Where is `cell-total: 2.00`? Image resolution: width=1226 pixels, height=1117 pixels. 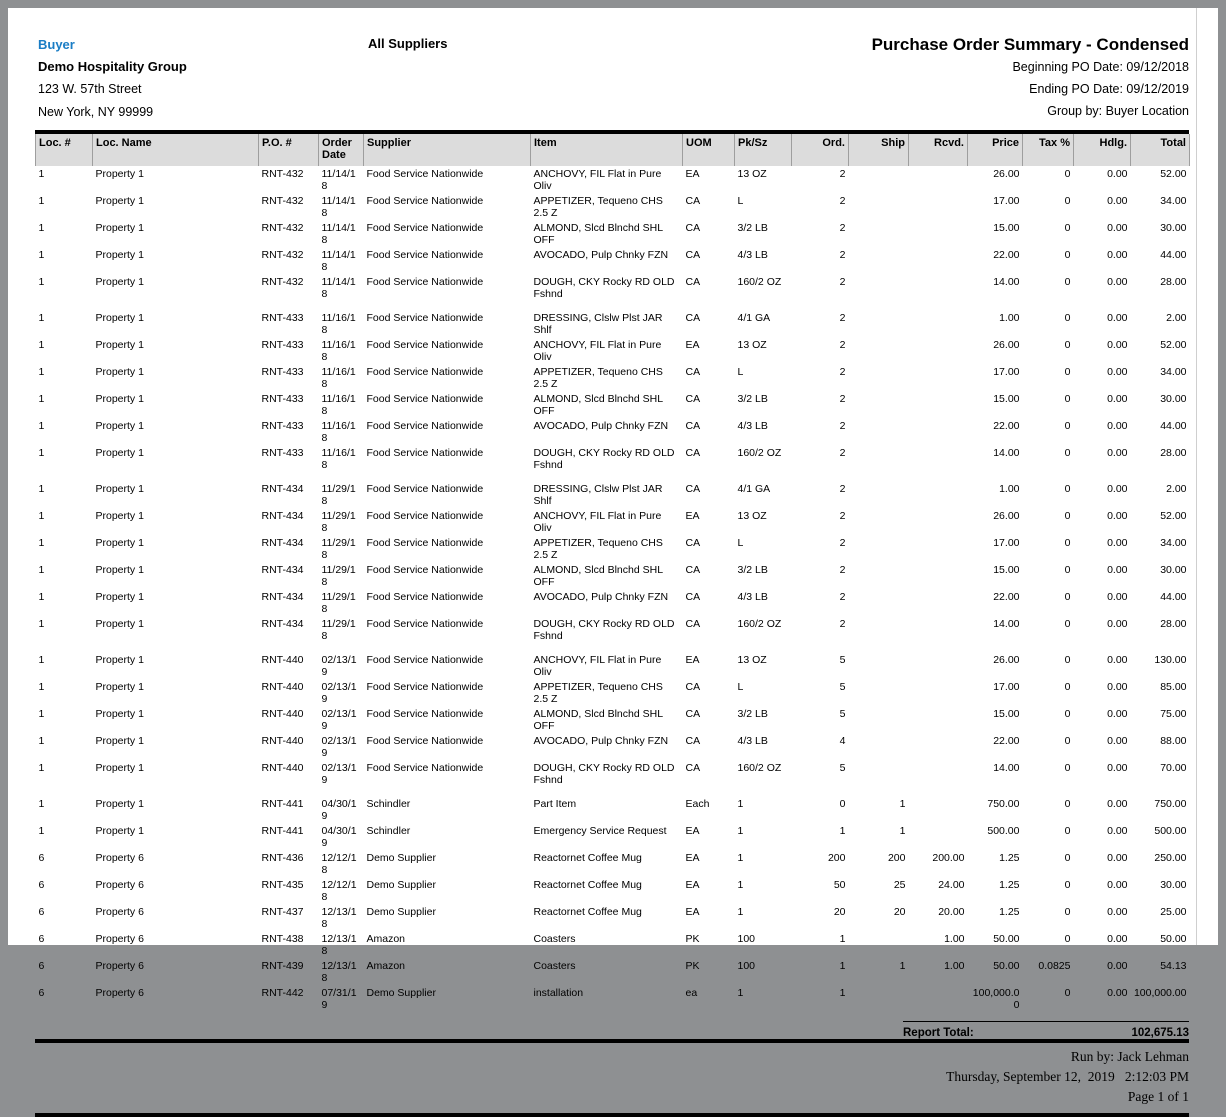
cell-total: 2.00 is located at coordinates (1176, 318).